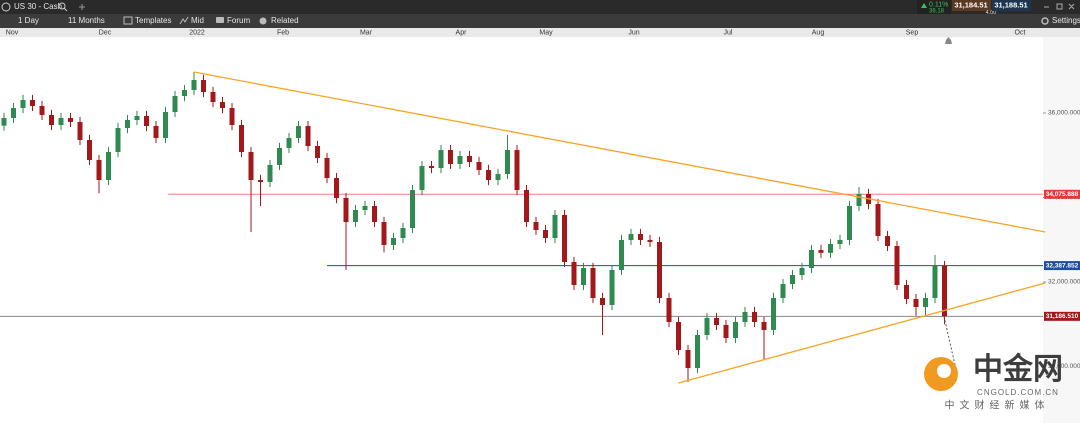  I want to click on change-pct: 0.11%, so click(938, 4).